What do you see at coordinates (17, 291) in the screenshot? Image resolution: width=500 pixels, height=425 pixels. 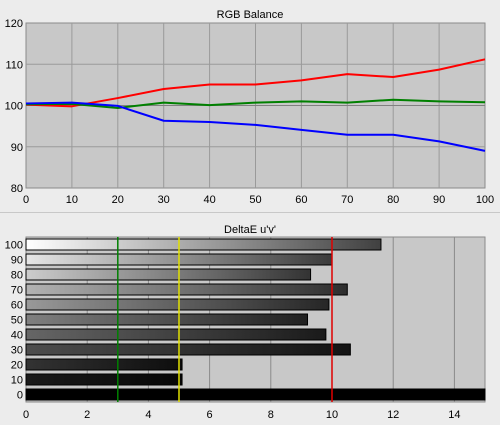 I see `y-tick-label: 70` at bounding box center [17, 291].